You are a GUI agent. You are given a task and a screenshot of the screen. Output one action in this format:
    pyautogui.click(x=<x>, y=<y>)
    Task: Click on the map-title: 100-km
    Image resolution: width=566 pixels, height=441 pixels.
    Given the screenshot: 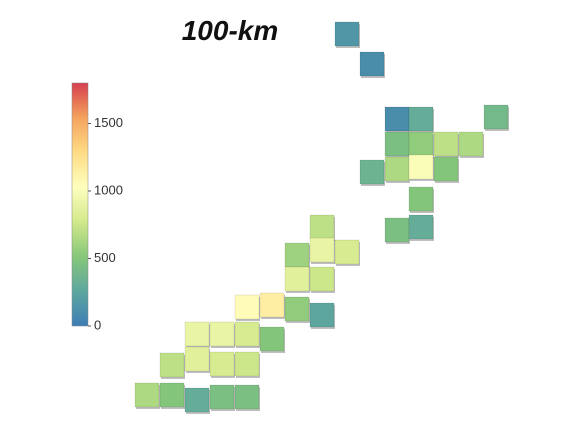 What is the action you would take?
    pyautogui.click(x=230, y=30)
    